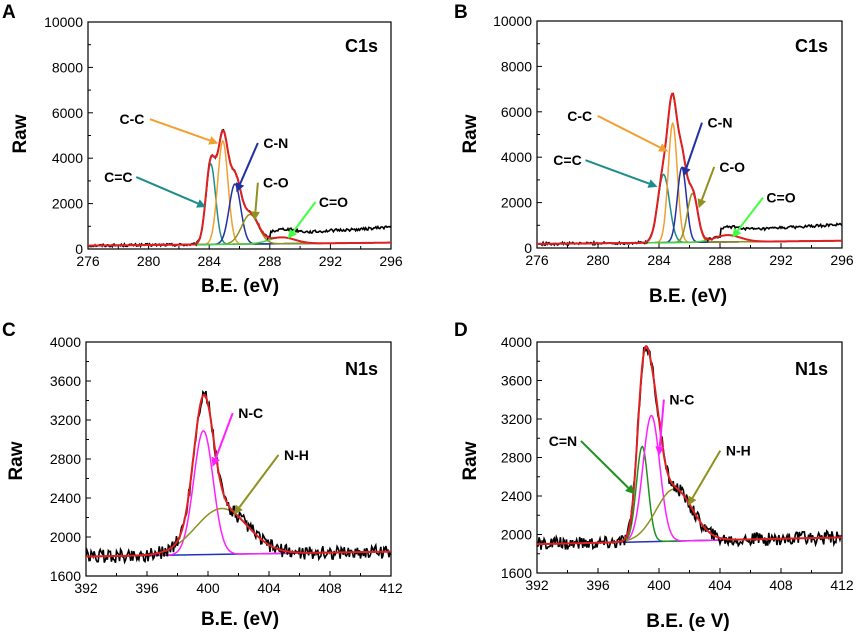  I want to click on panel-a-annotation-label: C=C, so click(118, 177).